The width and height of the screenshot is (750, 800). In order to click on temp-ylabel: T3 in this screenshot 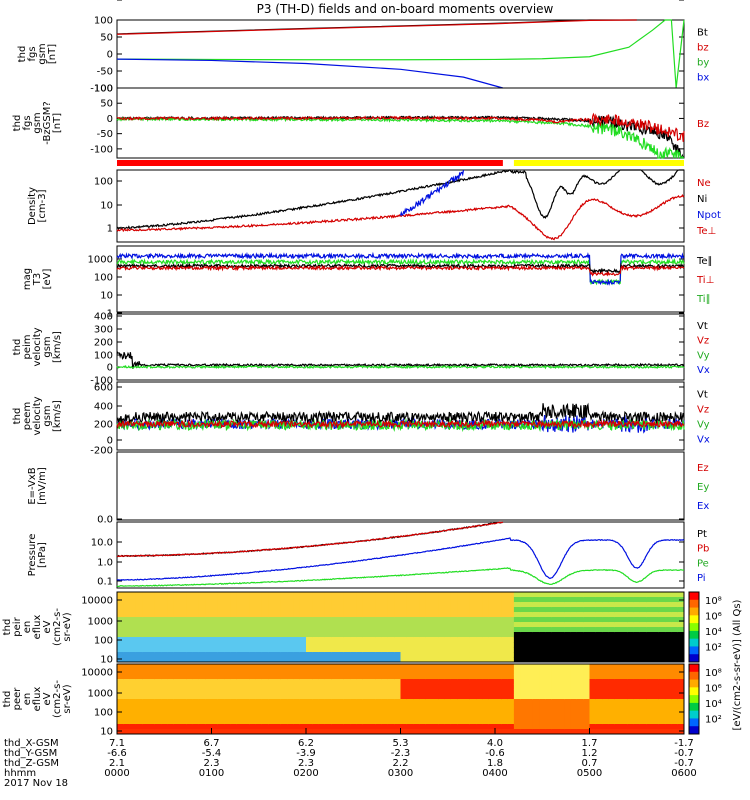, I will do `click(37, 279)`.